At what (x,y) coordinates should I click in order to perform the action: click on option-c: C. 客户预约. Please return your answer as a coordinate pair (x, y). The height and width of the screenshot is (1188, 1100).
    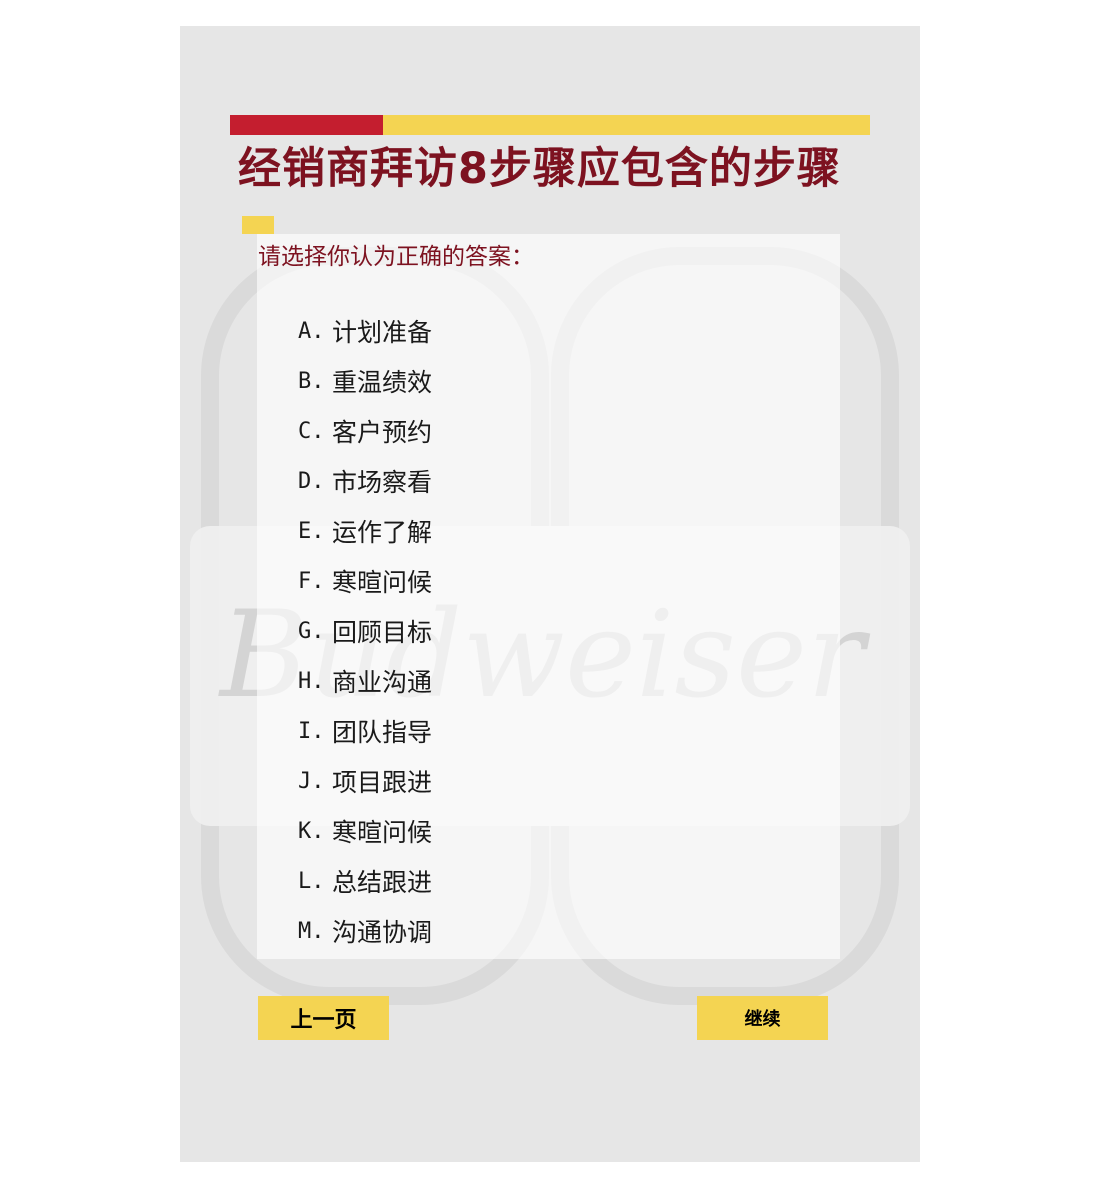
    Looking at the image, I should click on (365, 431).